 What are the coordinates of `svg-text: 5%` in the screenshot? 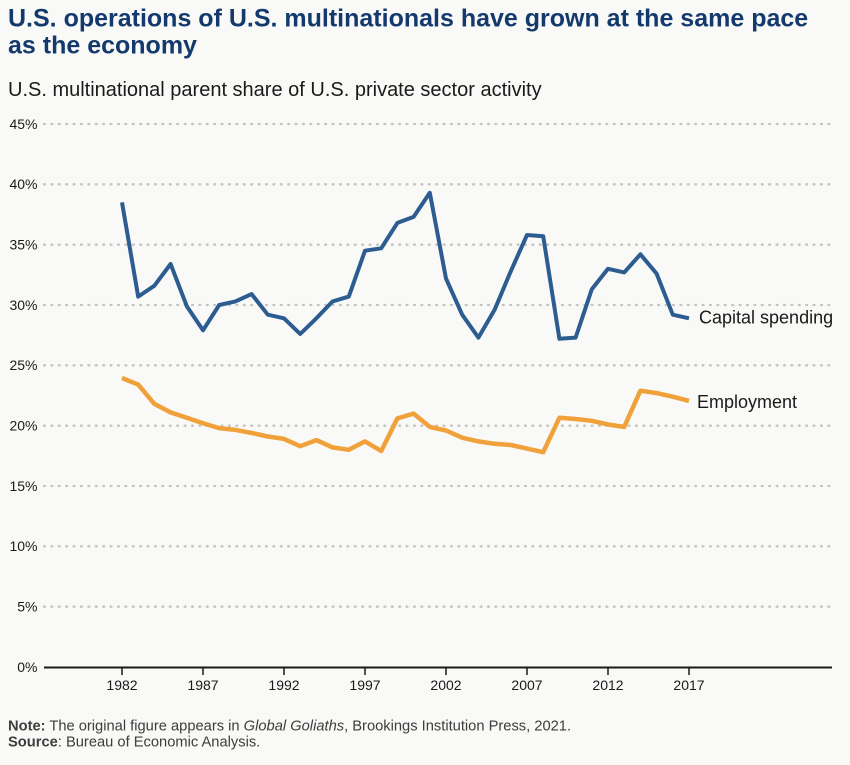 It's located at (27, 607).